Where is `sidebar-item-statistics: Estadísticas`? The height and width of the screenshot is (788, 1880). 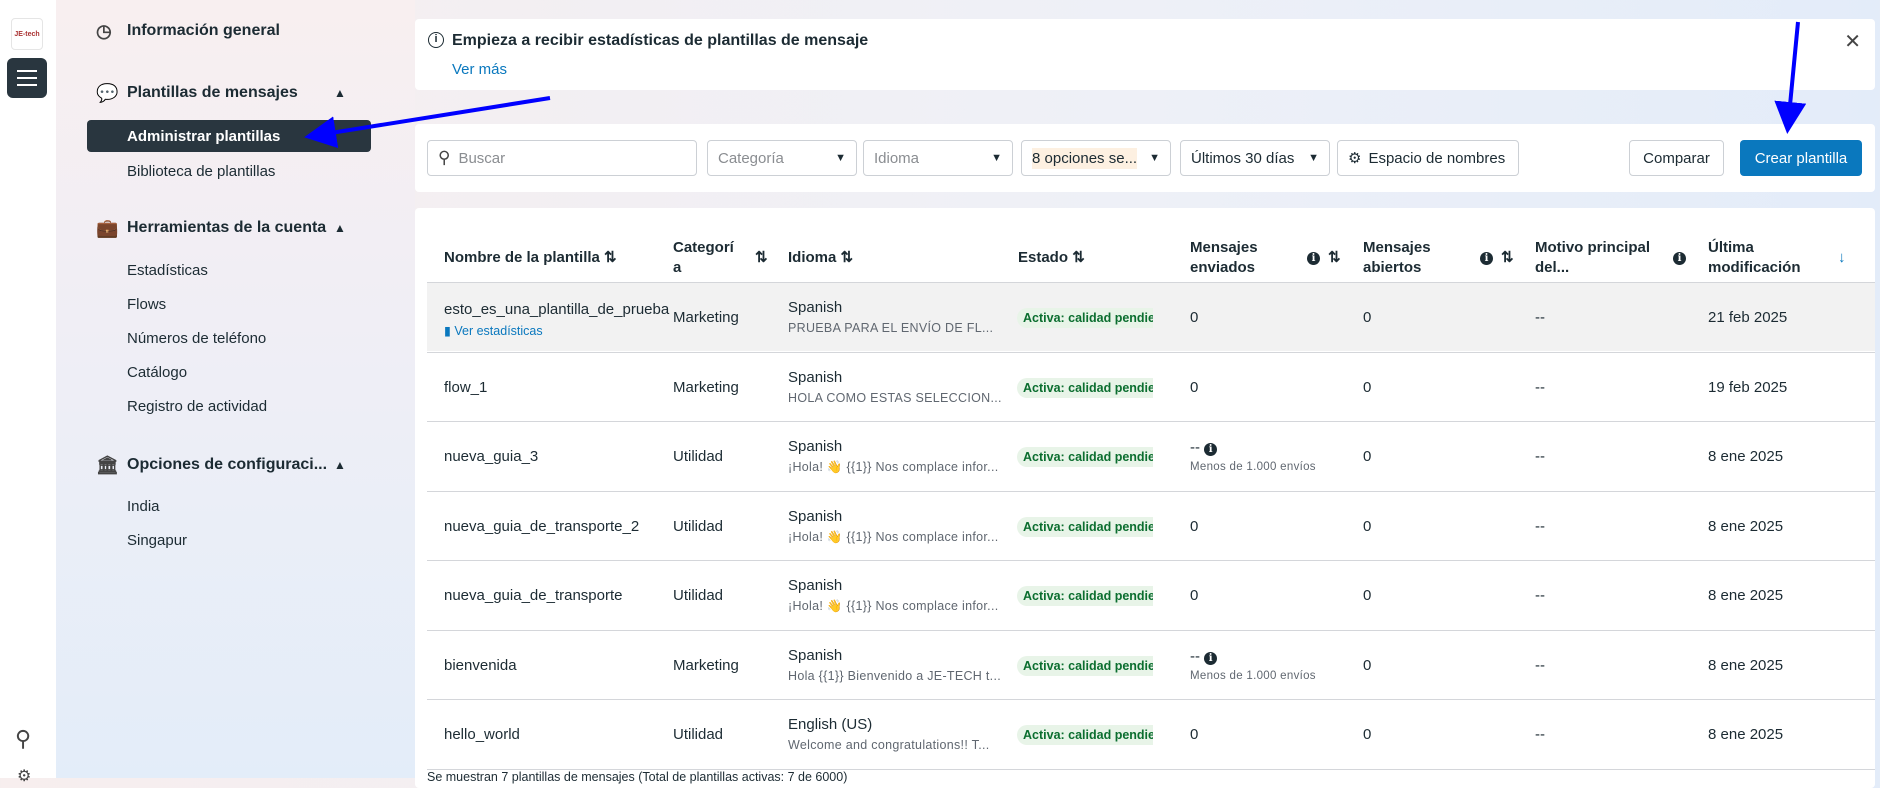 sidebar-item-statistics: Estadísticas is located at coordinates (167, 270).